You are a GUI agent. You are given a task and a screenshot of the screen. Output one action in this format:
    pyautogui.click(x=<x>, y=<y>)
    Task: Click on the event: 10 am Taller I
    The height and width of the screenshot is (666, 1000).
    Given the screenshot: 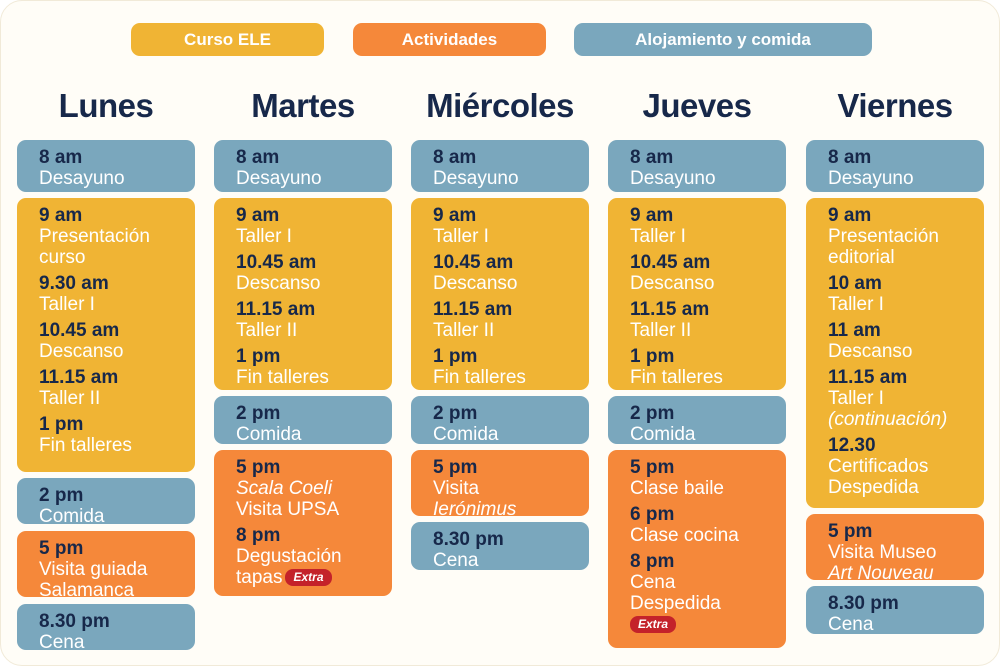 What is the action you would take?
    pyautogui.click(x=901, y=295)
    